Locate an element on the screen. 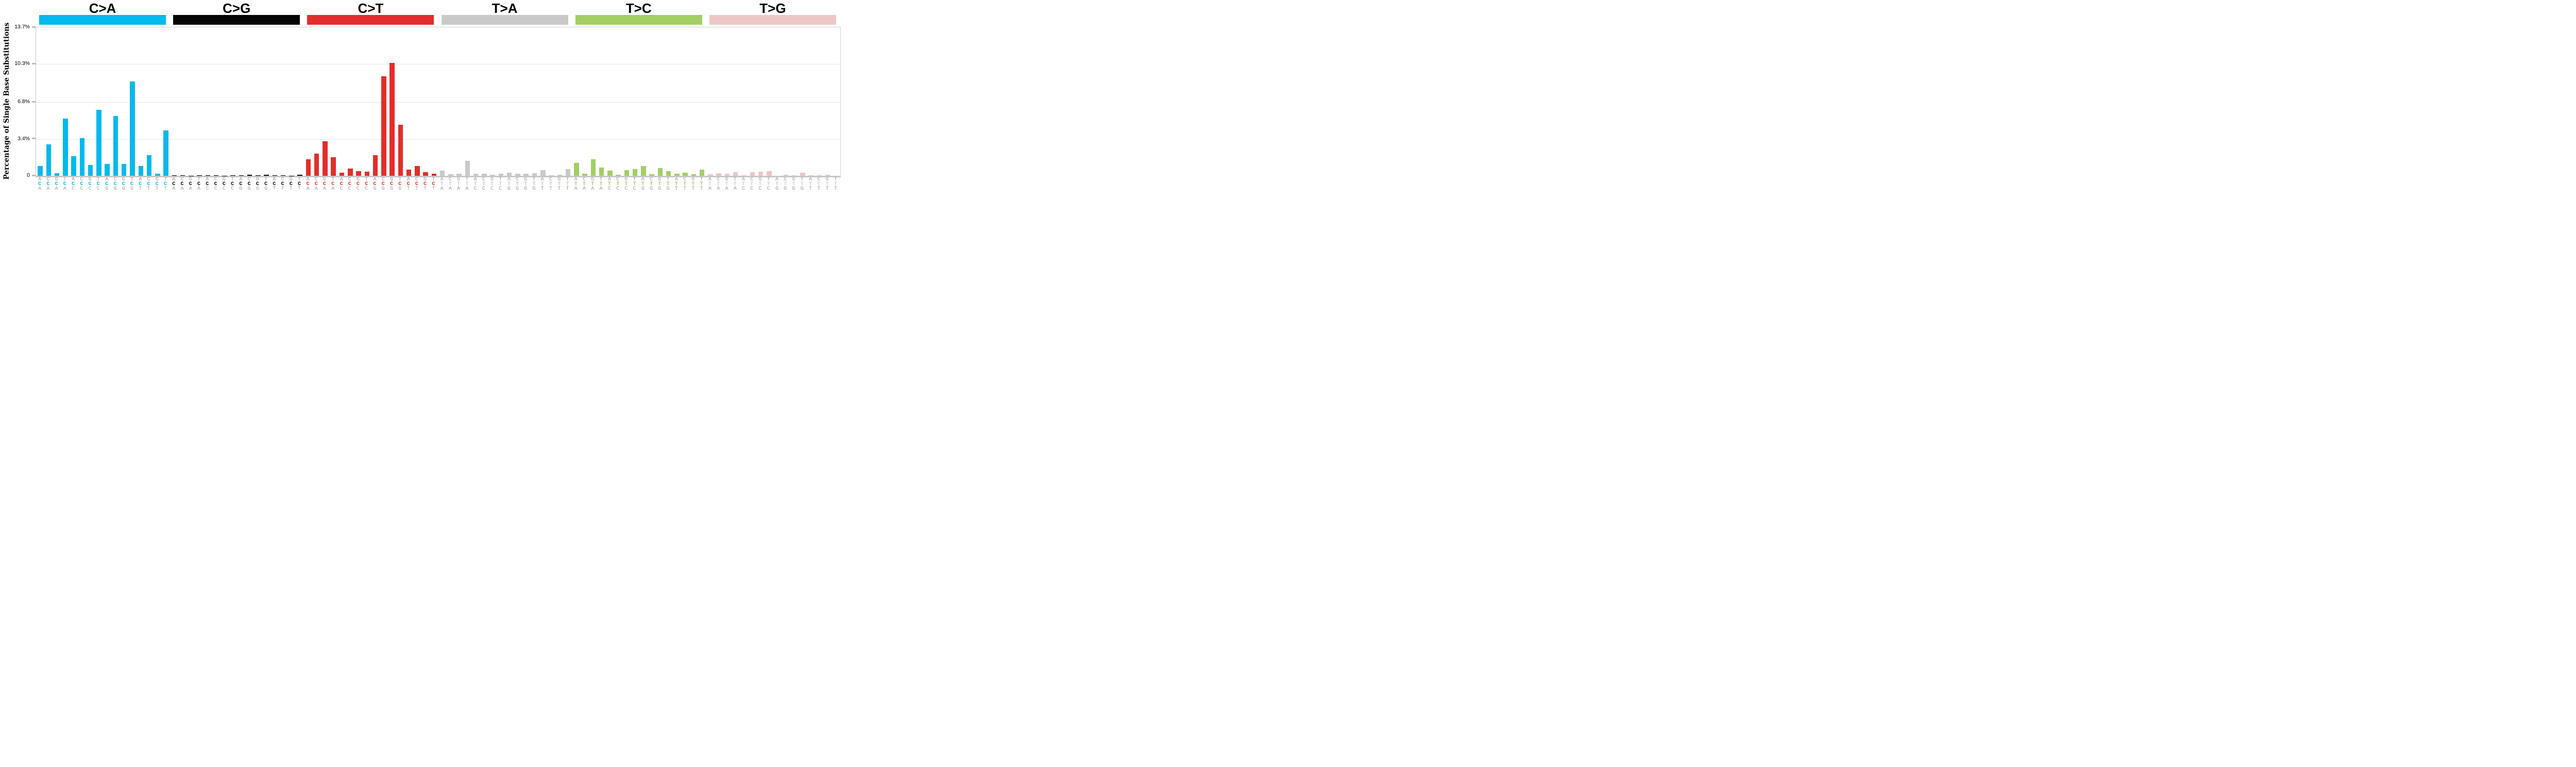 Image resolution: width=2576 pixels, height=767 pixels. bar-CCT-C-to-G is located at coordinates (232, 175).